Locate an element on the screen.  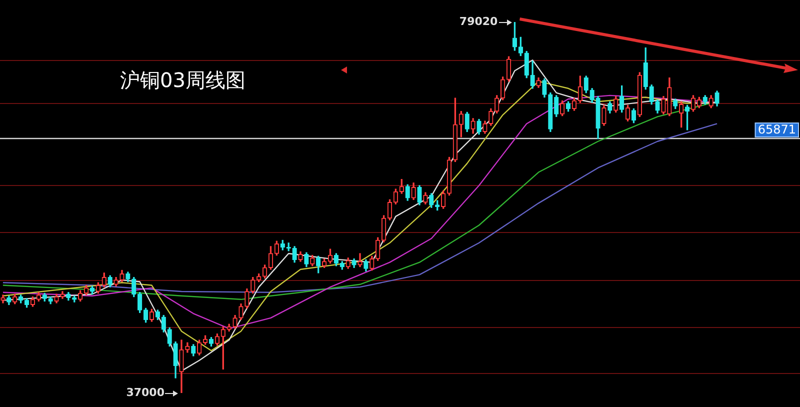
annotation: 37000 is located at coordinates (145, 392).